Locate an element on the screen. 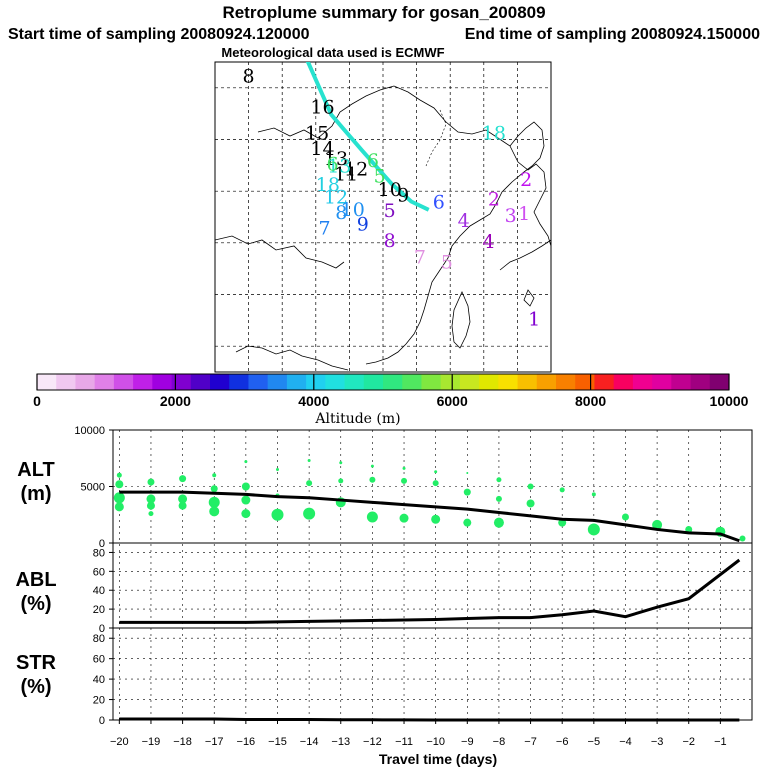 Image resolution: width=768 pixels, height=768 pixels. map-time-label: 7 is located at coordinates (324, 228).